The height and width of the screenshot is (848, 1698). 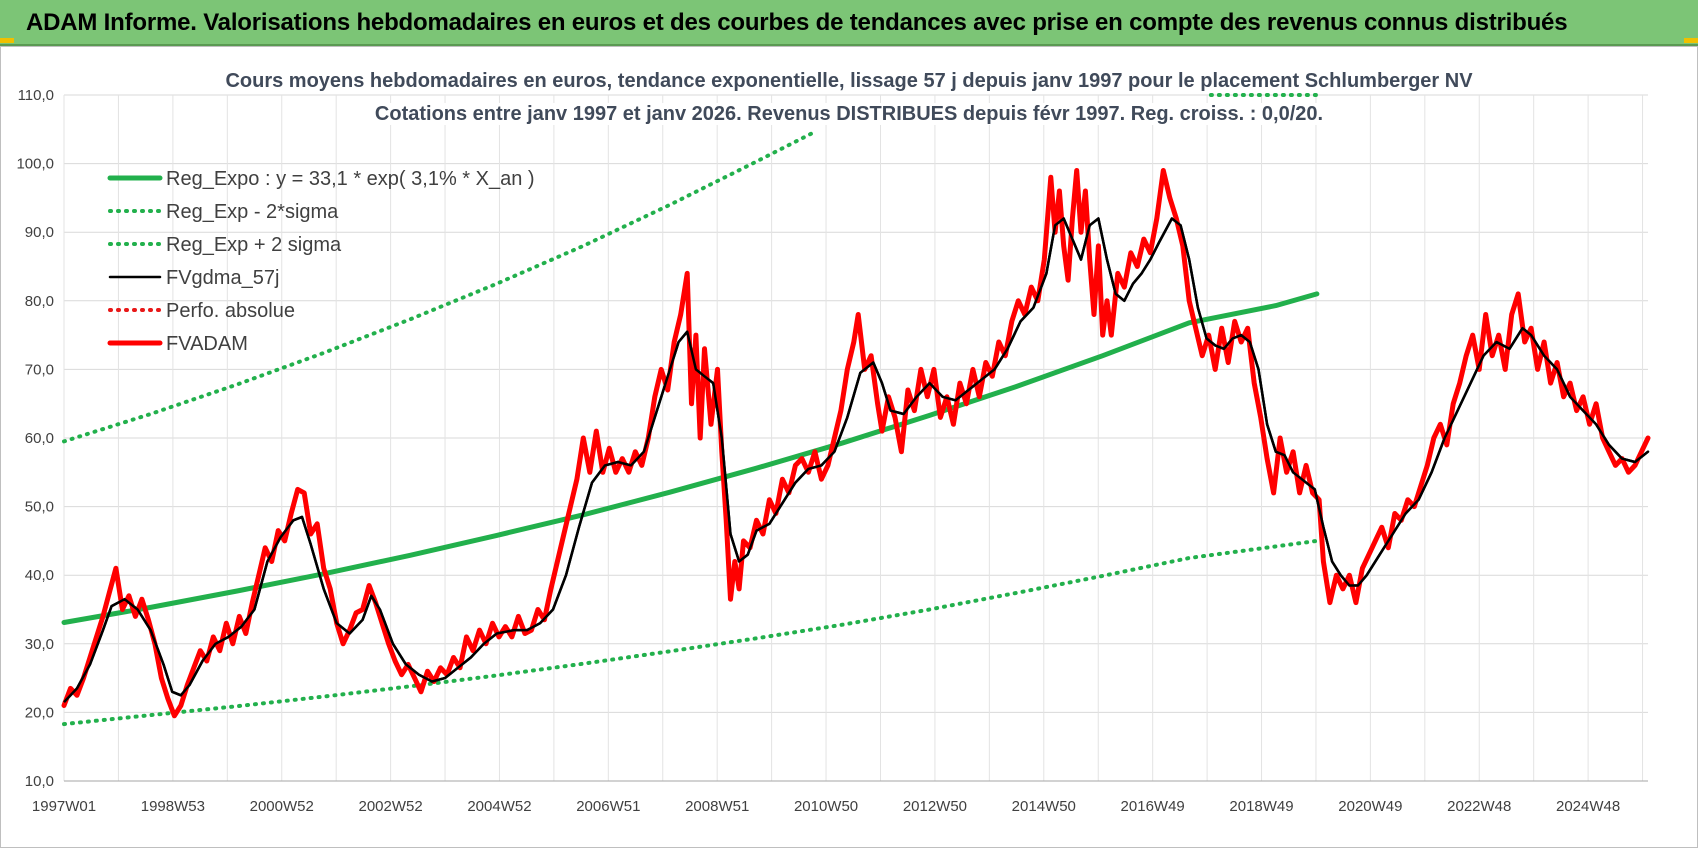 I want to click on legend-label: FVgdma_57j, so click(x=222, y=278).